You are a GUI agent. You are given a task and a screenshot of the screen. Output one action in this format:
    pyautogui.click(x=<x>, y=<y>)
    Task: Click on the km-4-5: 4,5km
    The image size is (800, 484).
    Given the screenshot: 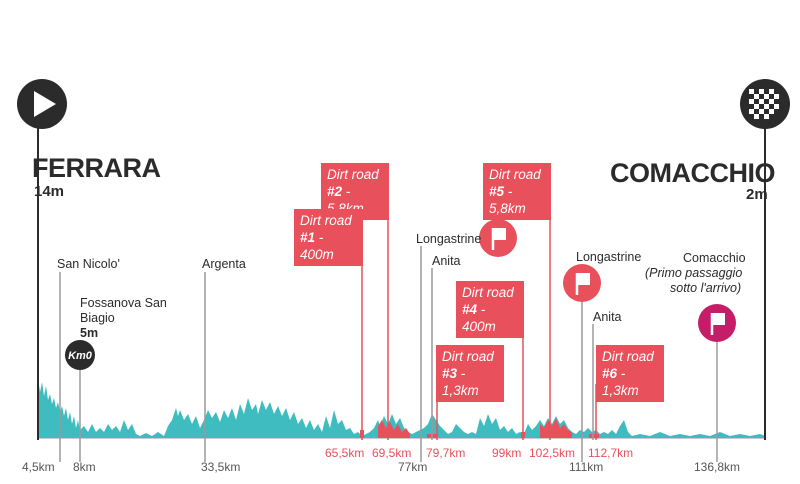 What is the action you would take?
    pyautogui.click(x=38, y=467)
    